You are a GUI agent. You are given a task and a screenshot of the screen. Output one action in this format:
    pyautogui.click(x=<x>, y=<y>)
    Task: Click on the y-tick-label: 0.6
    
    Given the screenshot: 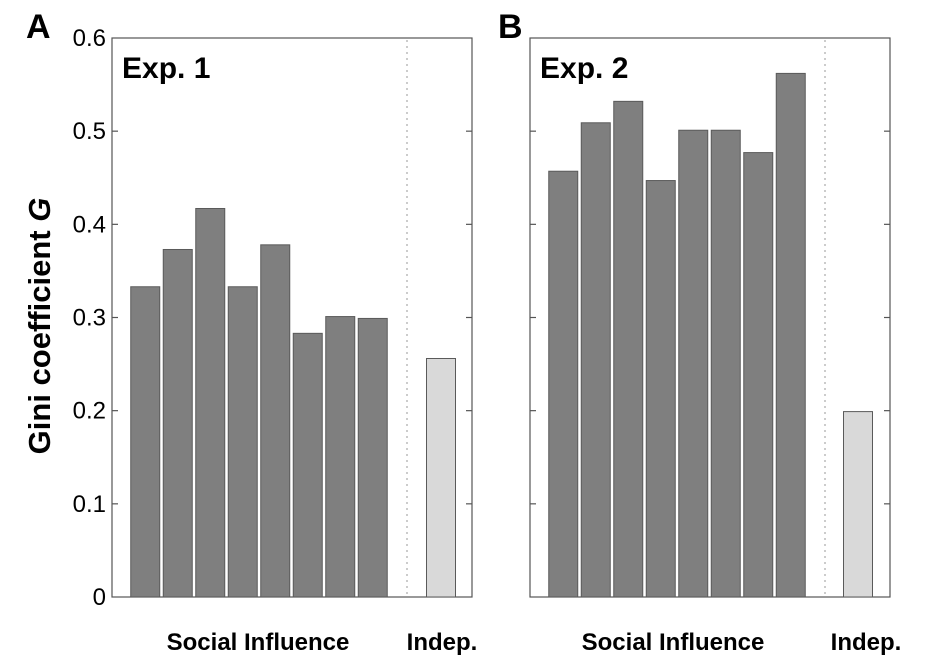 What is the action you would take?
    pyautogui.click(x=89, y=38)
    